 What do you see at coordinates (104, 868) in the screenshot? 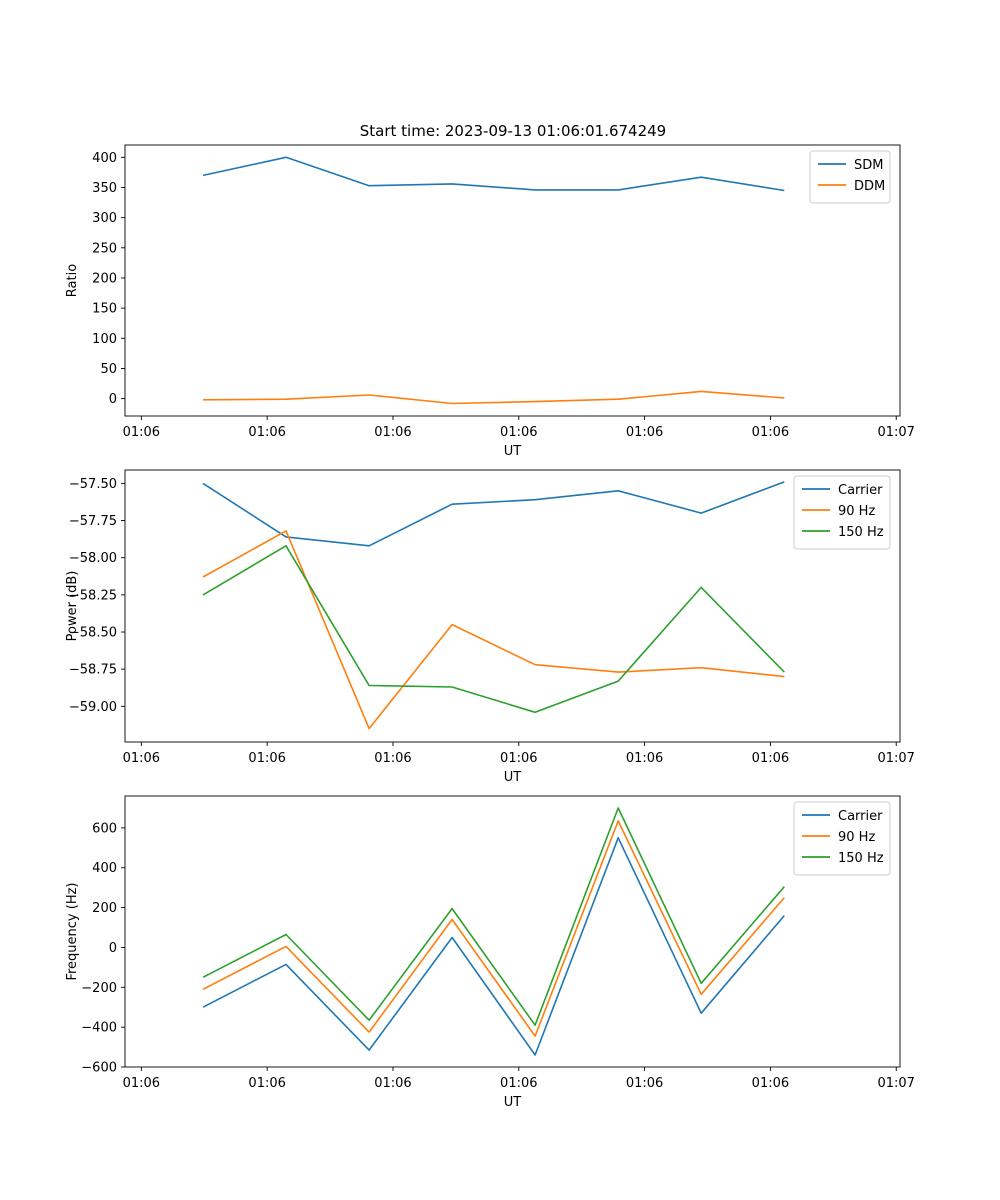
I see `frequency-y-tick-label: 400` at bounding box center [104, 868].